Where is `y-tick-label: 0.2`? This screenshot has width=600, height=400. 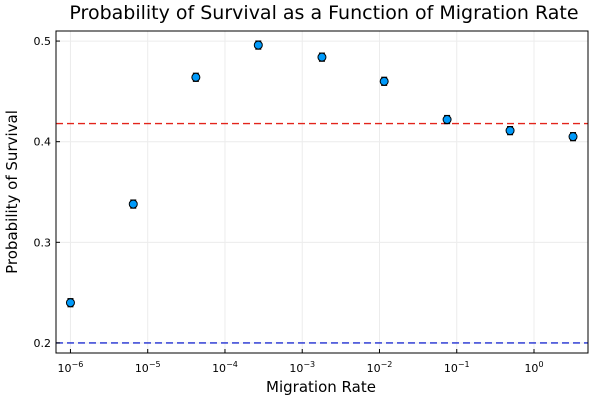 y-tick-label: 0.2 is located at coordinates (43, 343).